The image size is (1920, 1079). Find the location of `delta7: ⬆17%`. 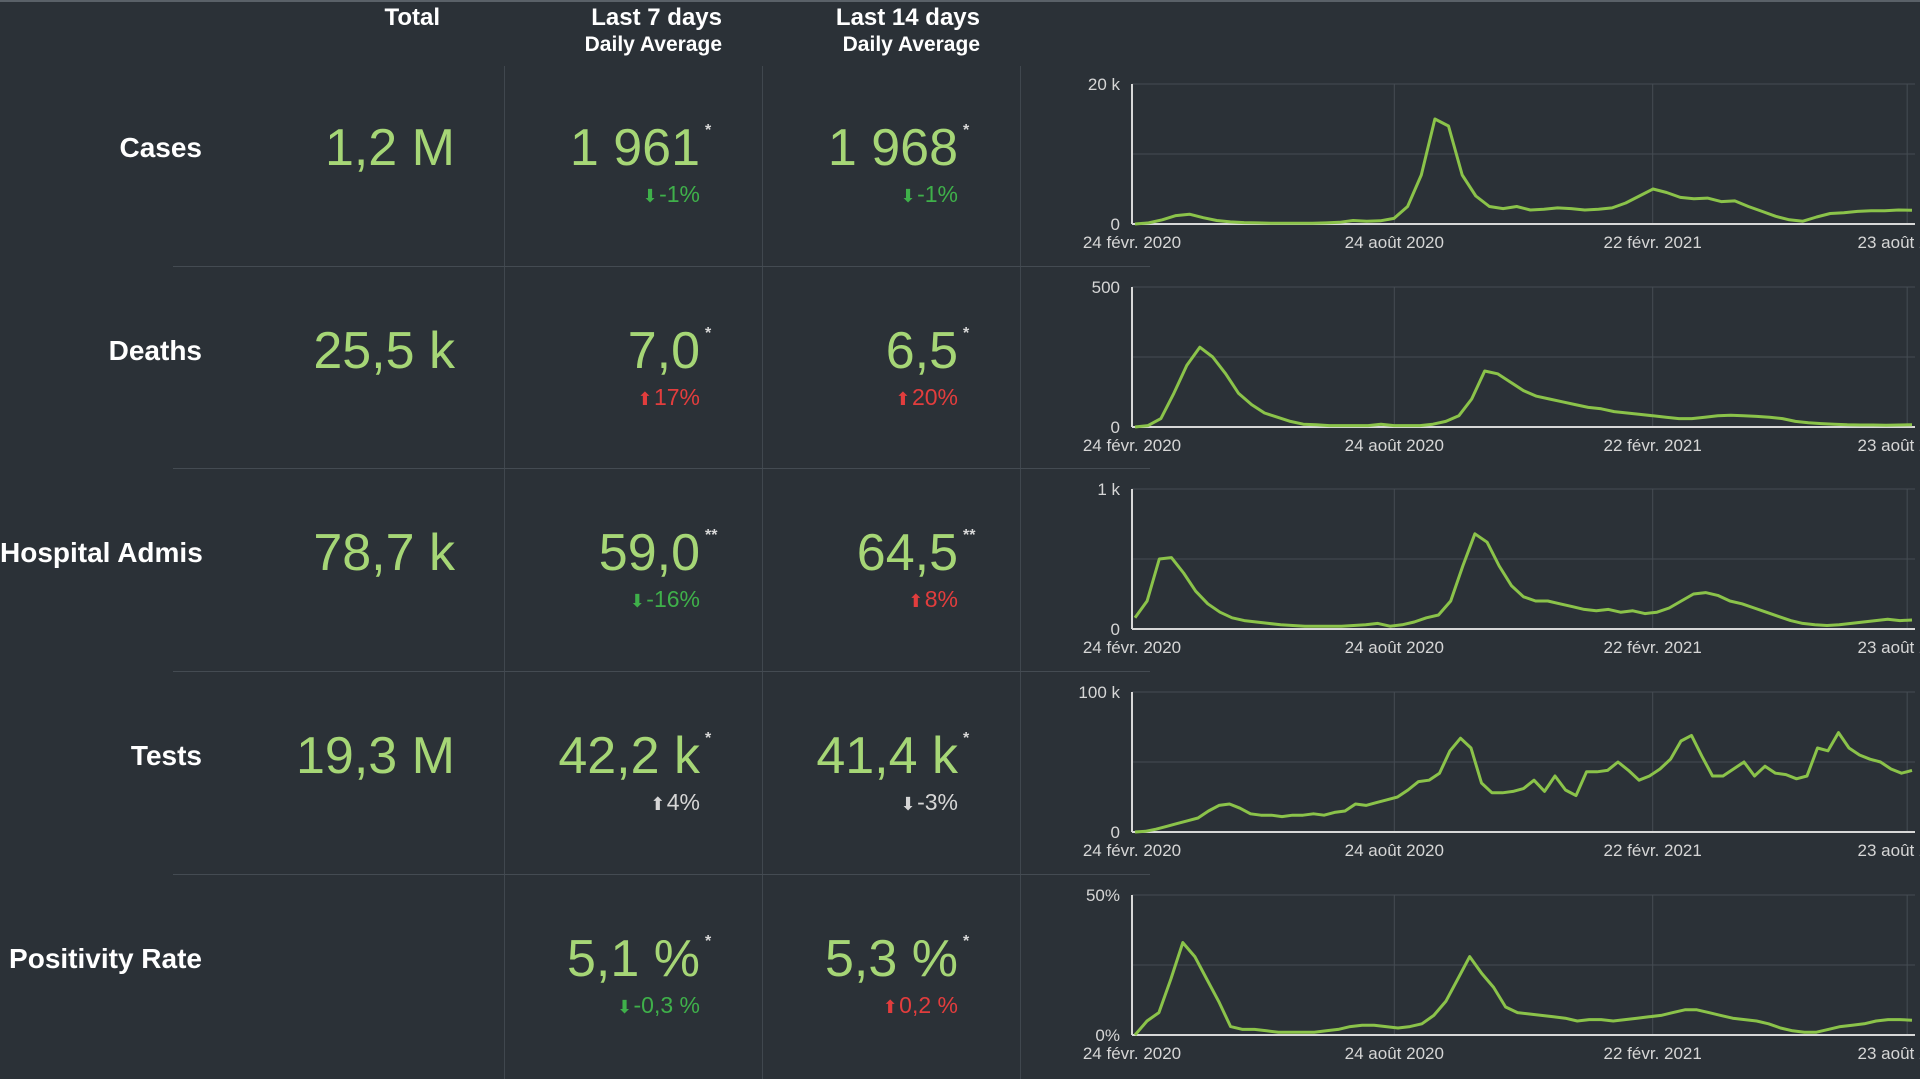

delta7: ⬆17% is located at coordinates (595, 397).